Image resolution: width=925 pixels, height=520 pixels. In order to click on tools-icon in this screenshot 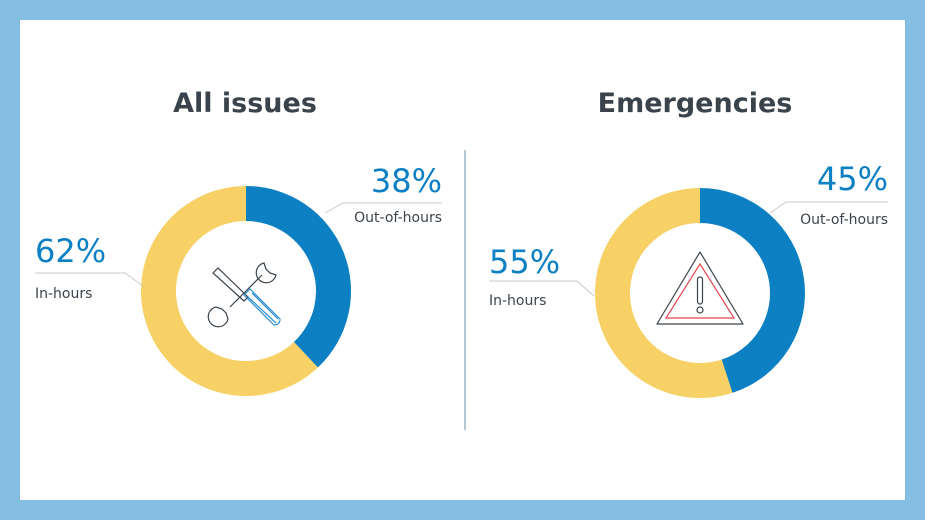, I will do `click(244, 295)`.